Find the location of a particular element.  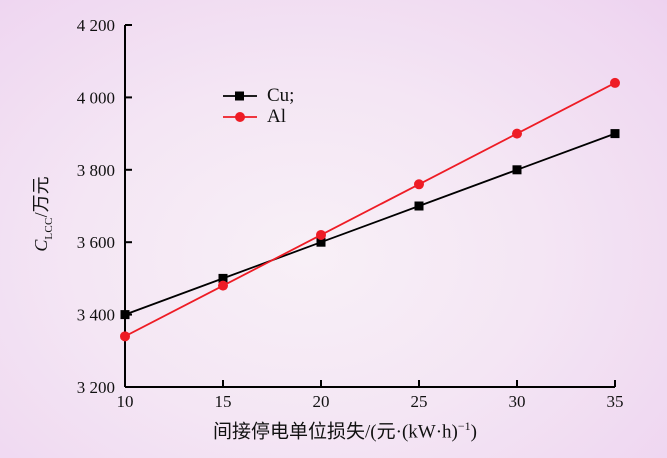

x-axis-title-text: 间接停电单位损失/(元·(kW·h) is located at coordinates (335, 432).